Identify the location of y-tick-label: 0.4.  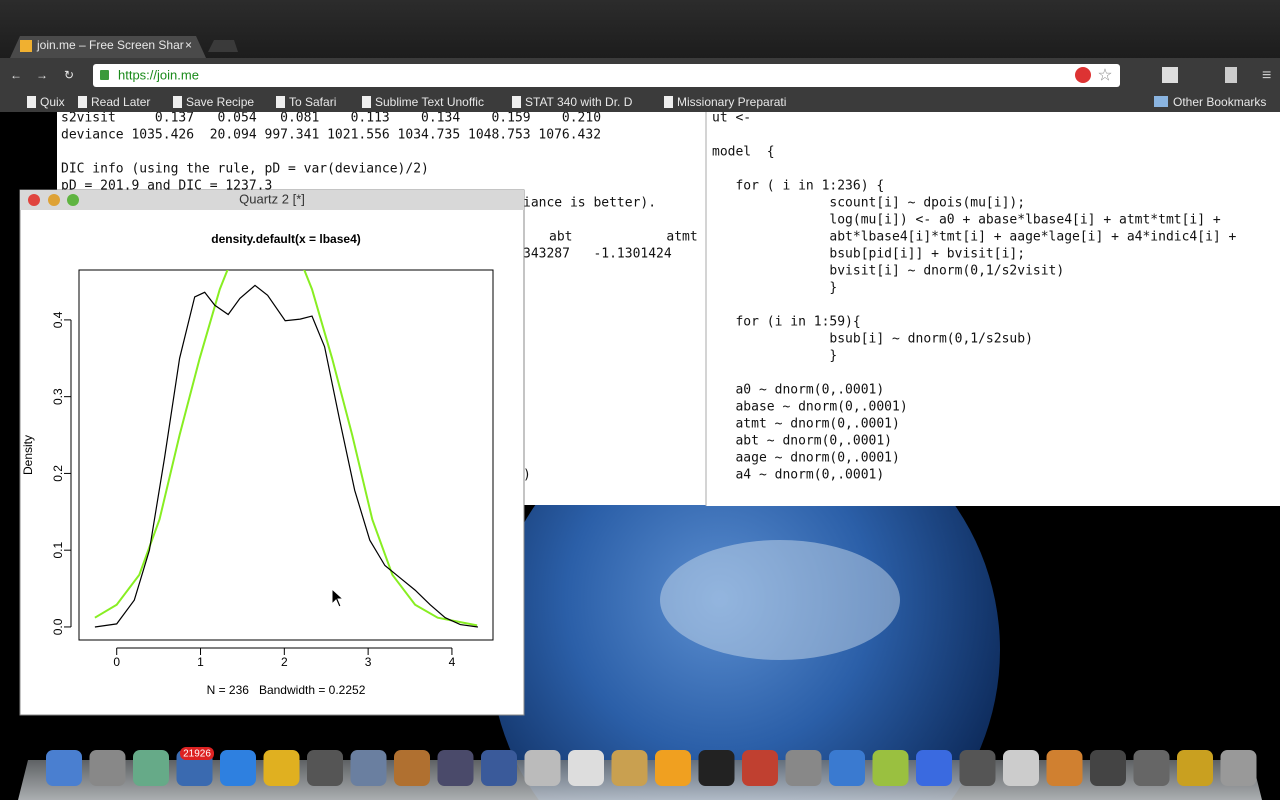
(58, 319).